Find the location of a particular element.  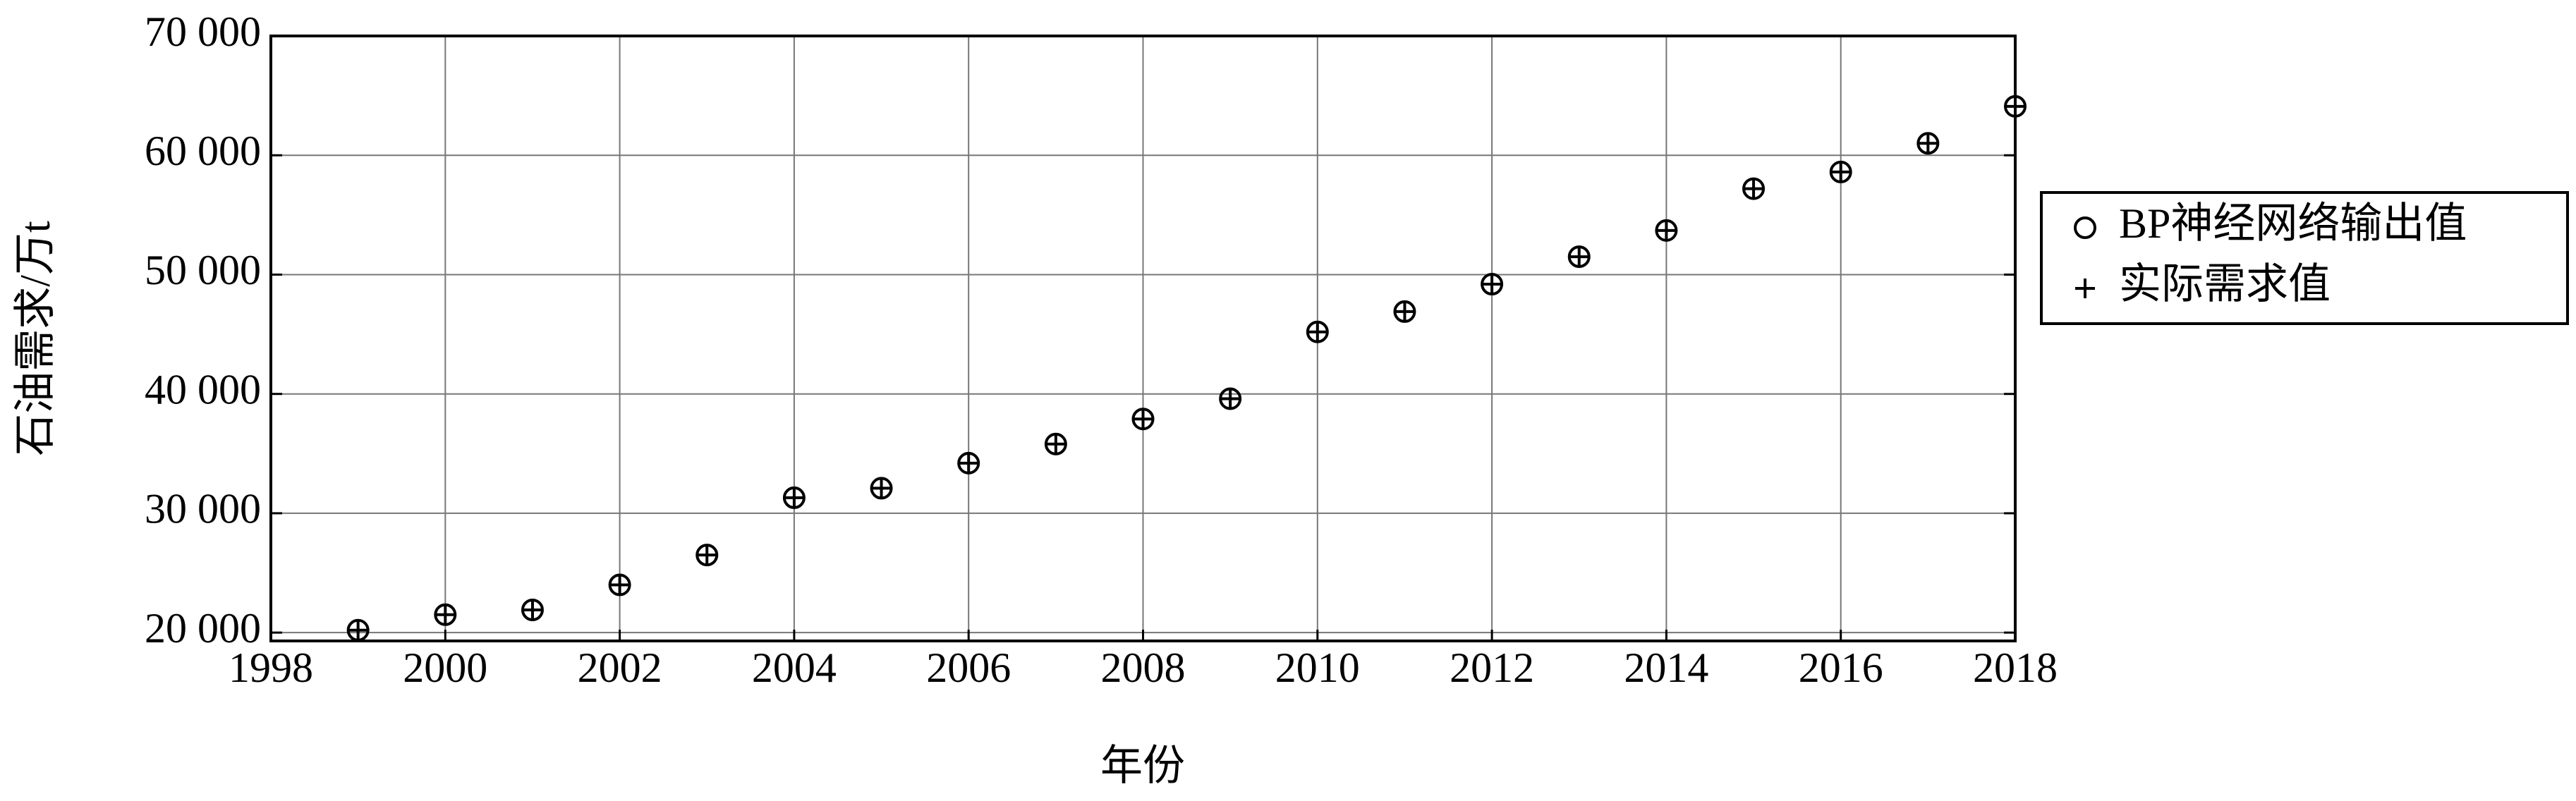

x-tick-label: 2012 is located at coordinates (1492, 667).